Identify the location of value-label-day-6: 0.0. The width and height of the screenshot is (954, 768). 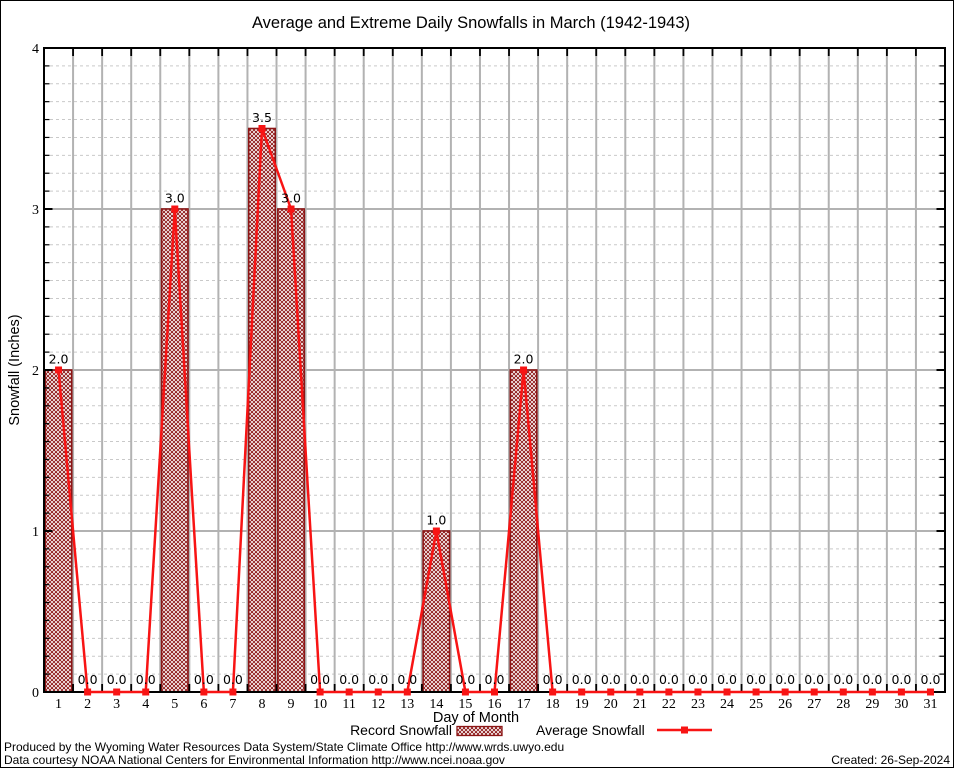
(204, 679).